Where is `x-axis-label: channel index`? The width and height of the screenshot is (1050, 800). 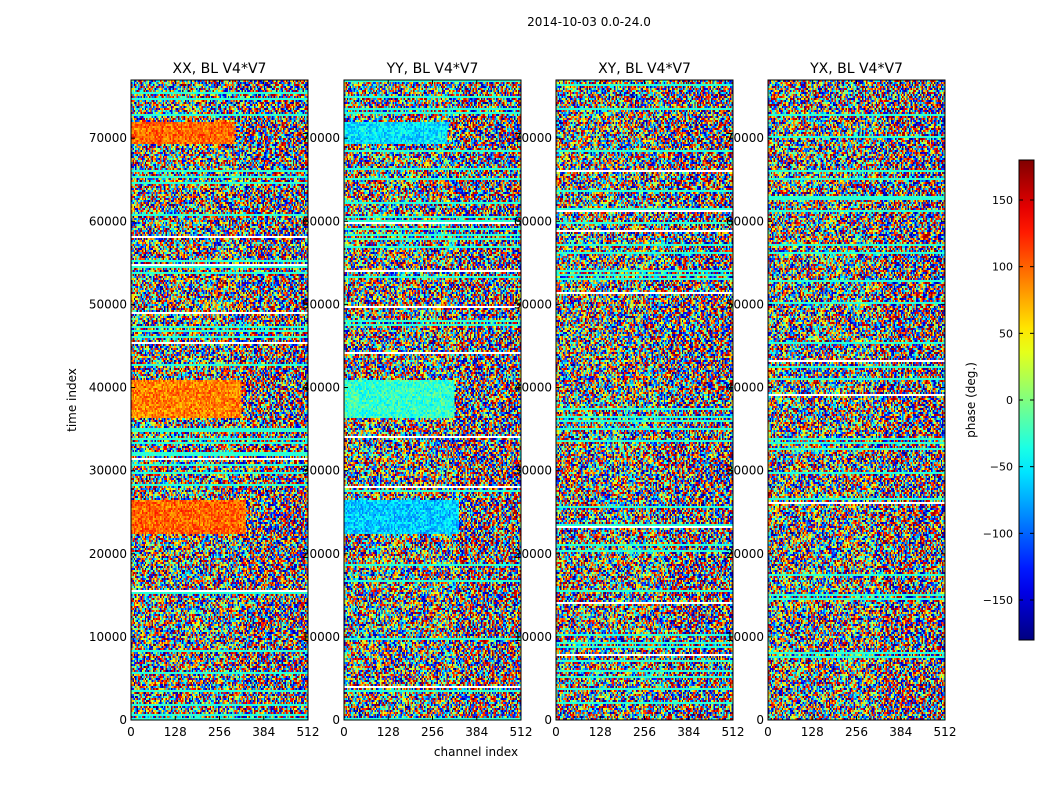 x-axis-label: channel index is located at coordinates (476, 752).